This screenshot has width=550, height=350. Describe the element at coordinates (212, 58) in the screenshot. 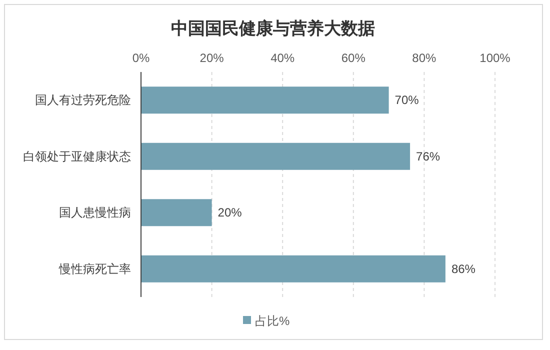

I see `x-tick-label: 20%` at that location.